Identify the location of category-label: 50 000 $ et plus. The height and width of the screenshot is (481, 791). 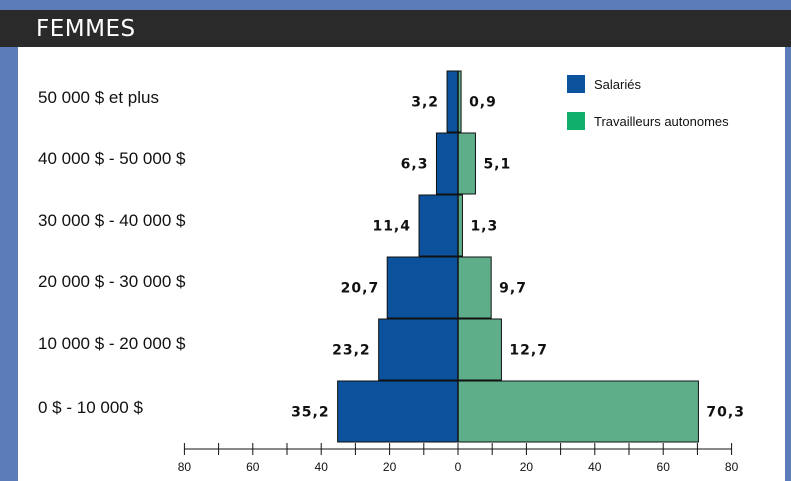
(98, 97).